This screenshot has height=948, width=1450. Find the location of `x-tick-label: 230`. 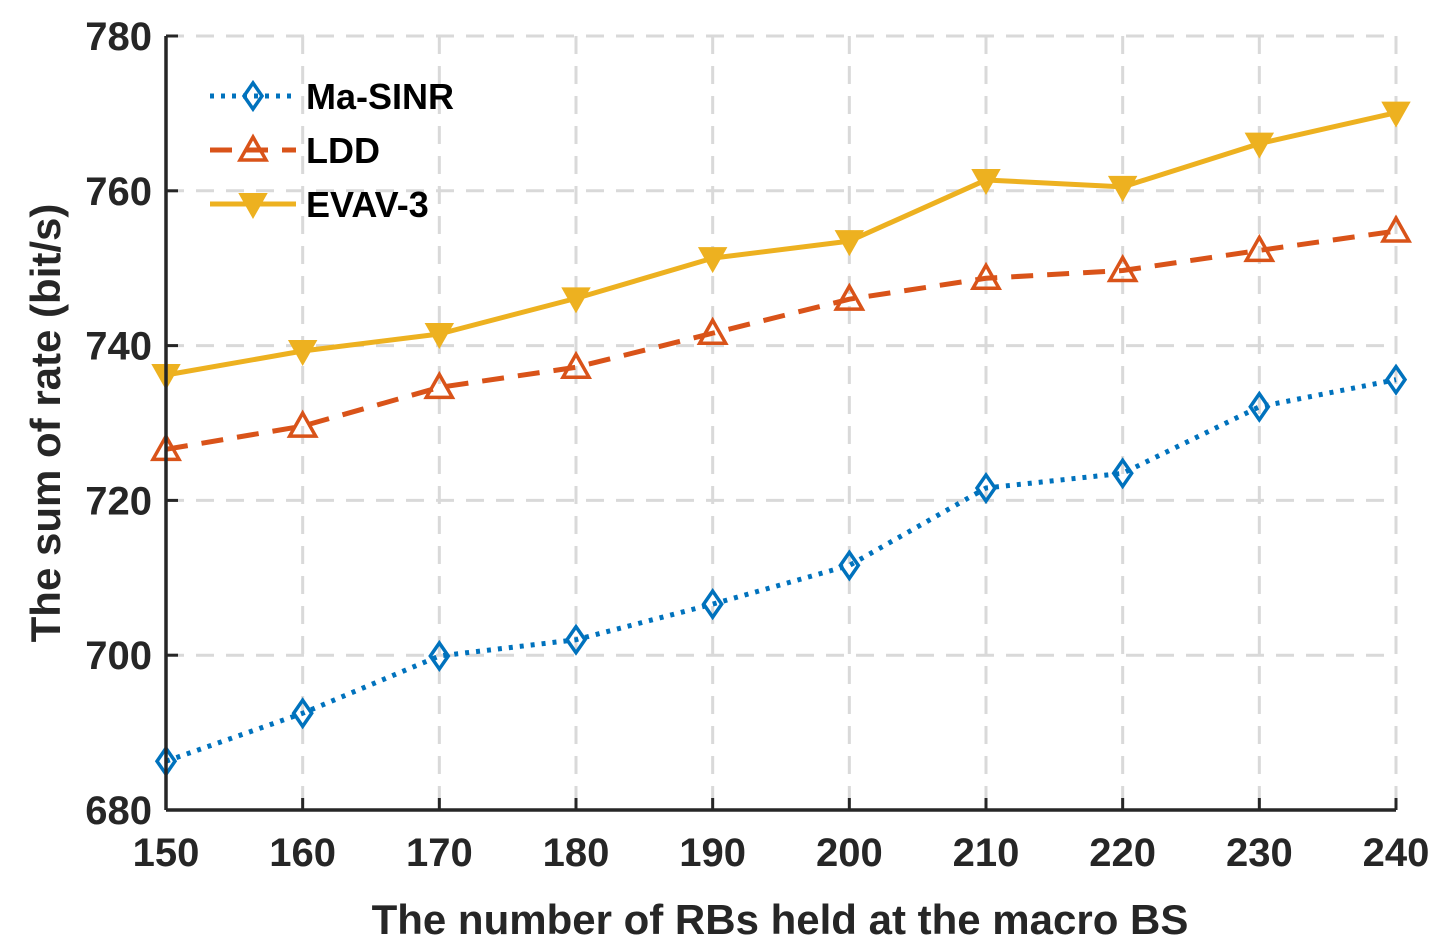

x-tick-label: 230 is located at coordinates (1259, 853).